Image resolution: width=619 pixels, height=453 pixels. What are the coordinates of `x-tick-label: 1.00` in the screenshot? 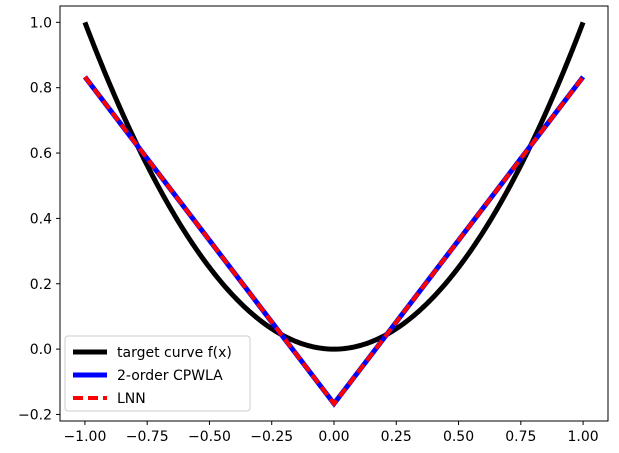 It's located at (583, 437).